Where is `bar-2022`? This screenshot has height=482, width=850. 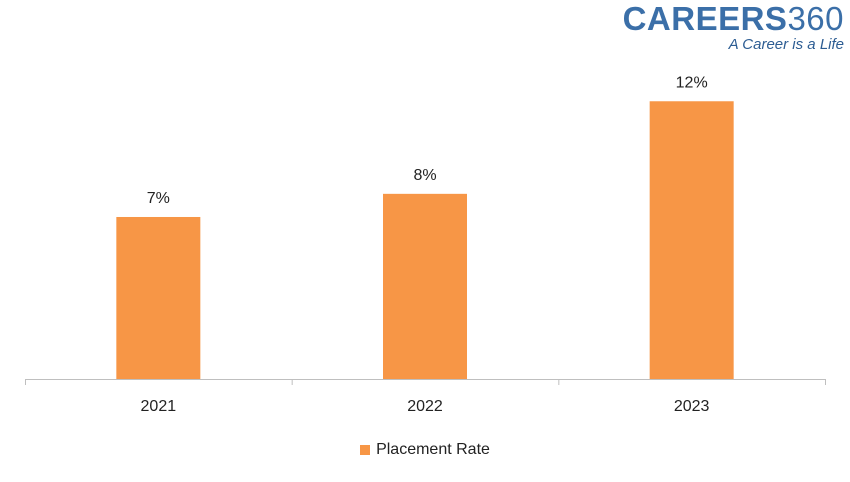
bar-2022 is located at coordinates (425, 286).